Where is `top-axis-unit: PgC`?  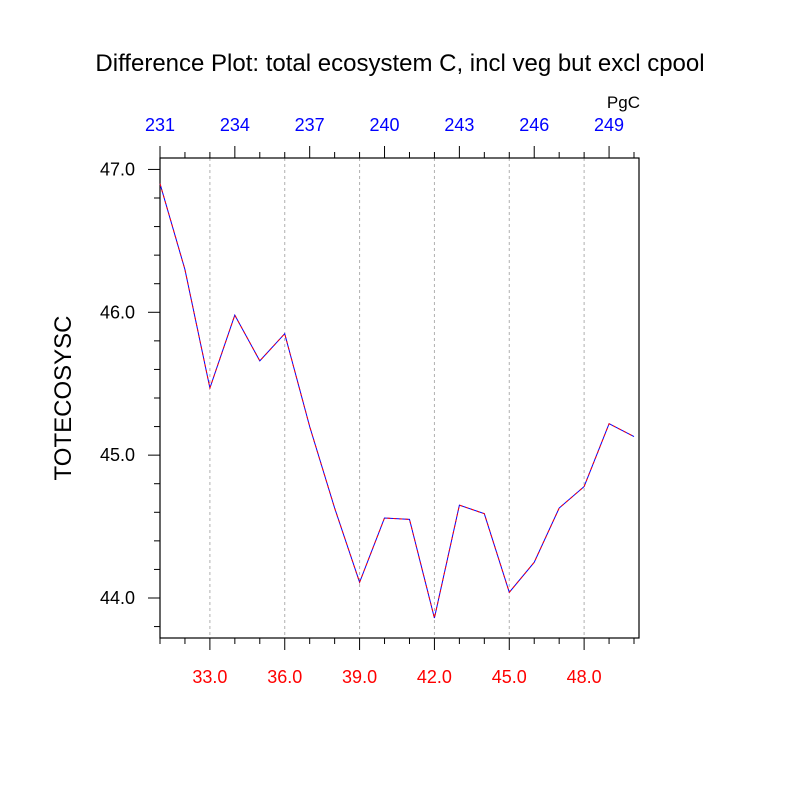 top-axis-unit: PgC is located at coordinates (623, 102).